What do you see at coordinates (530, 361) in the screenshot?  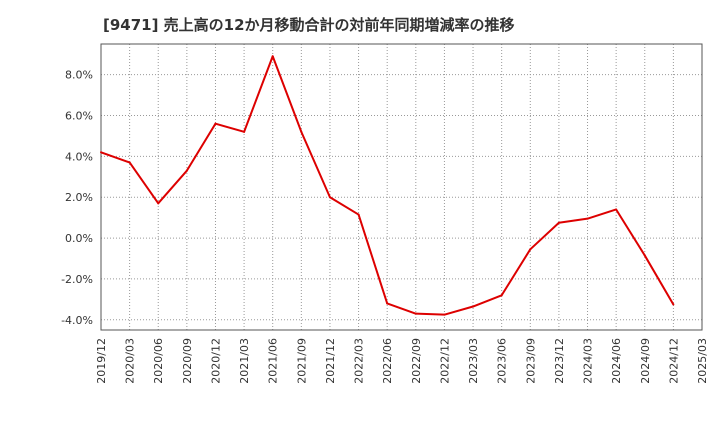 I see `x-tick-label: 2023/09` at bounding box center [530, 361].